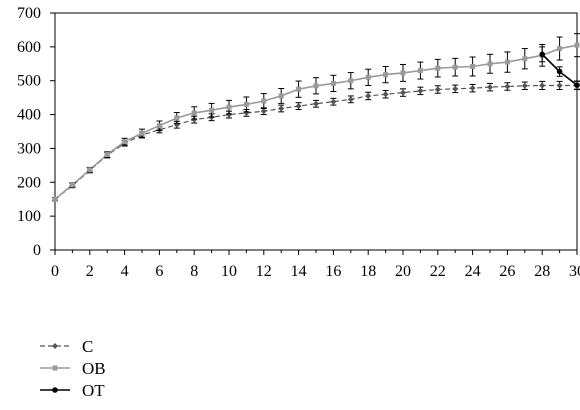 This screenshot has width=580, height=410. Describe the element at coordinates (507, 271) in the screenshot. I see `x-tick-label: 26` at that location.